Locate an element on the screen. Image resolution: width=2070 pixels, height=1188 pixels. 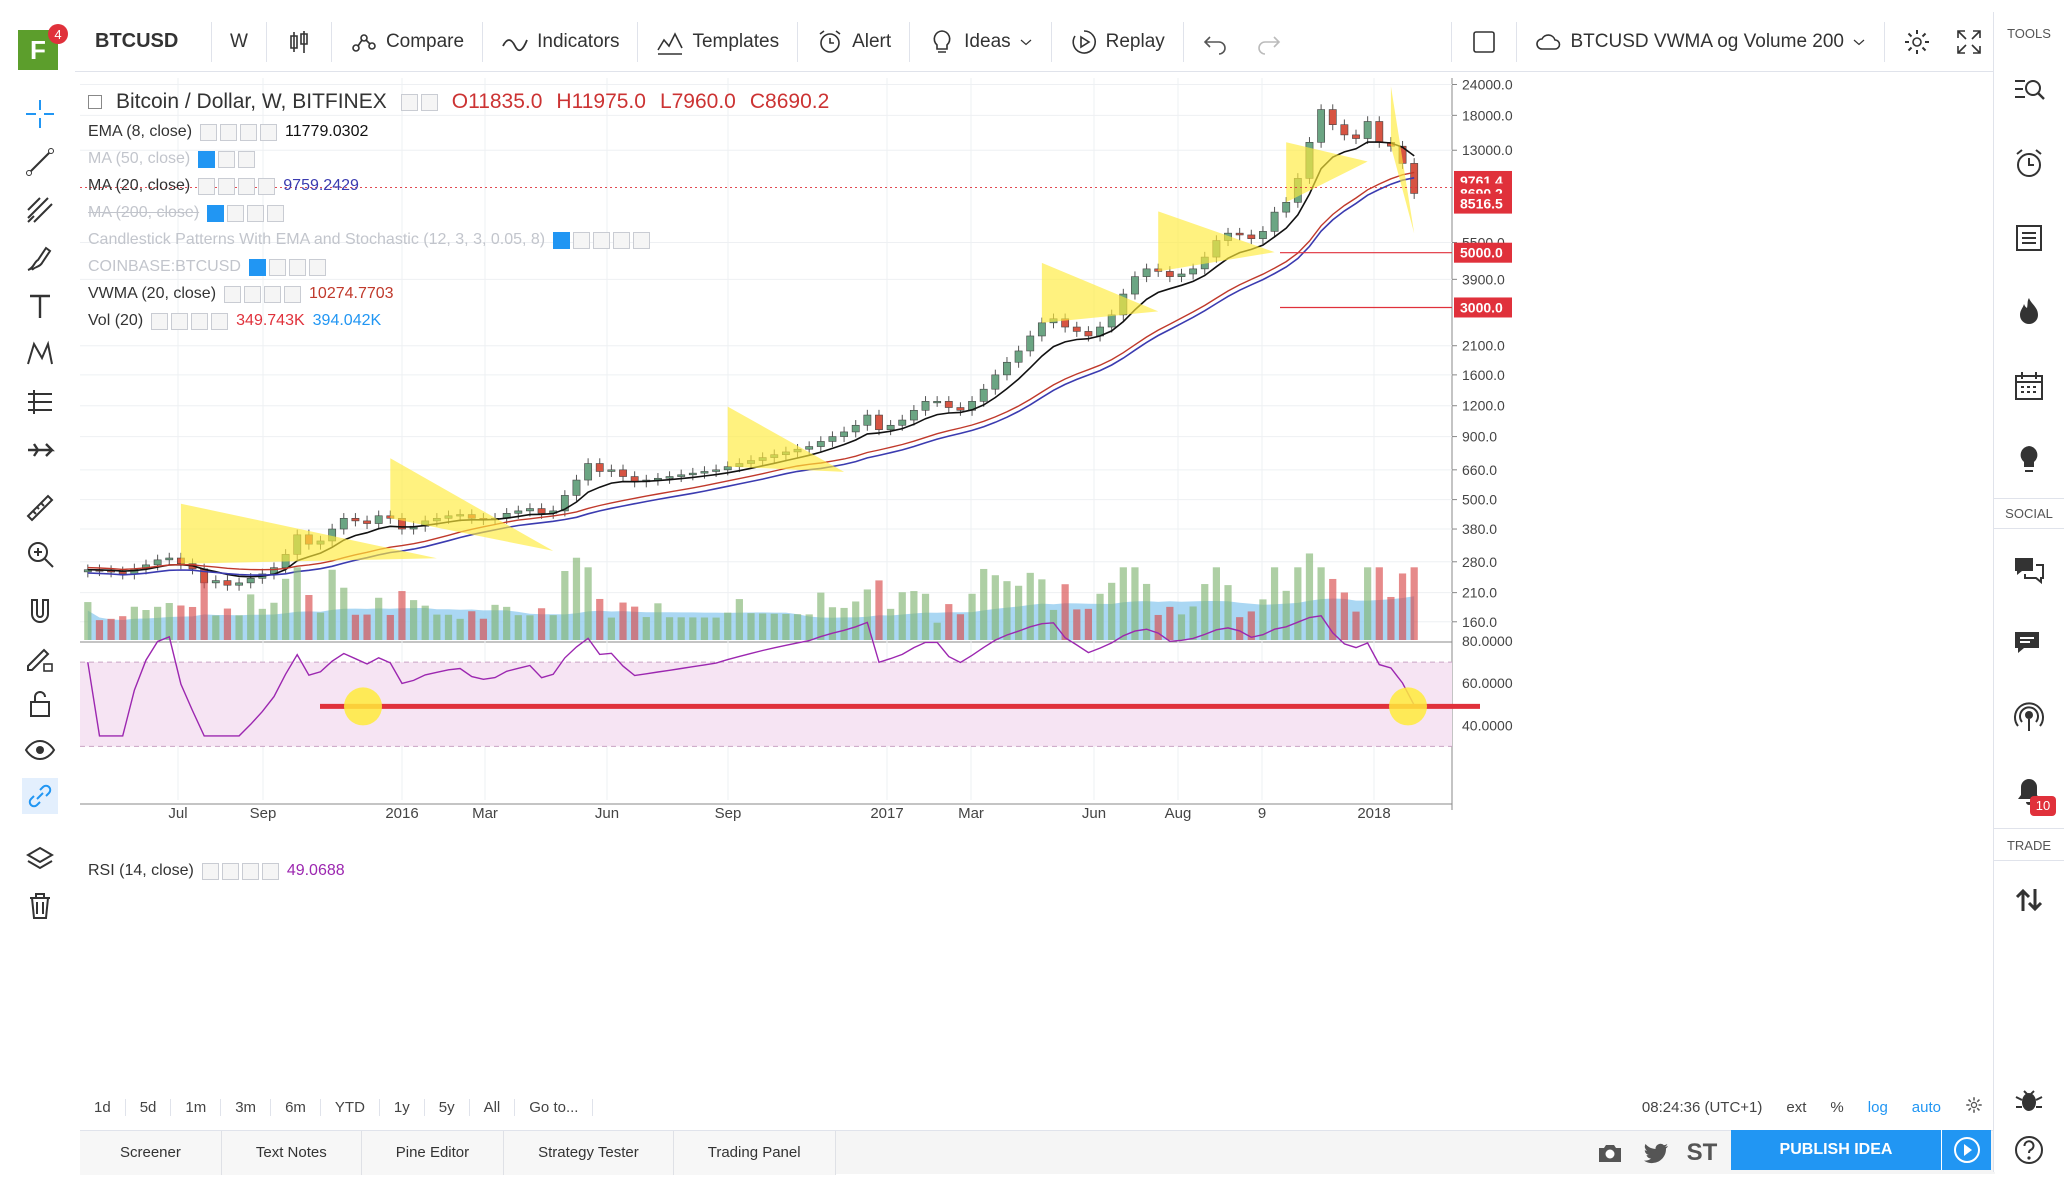
ma50-controls is located at coordinates (227, 159).